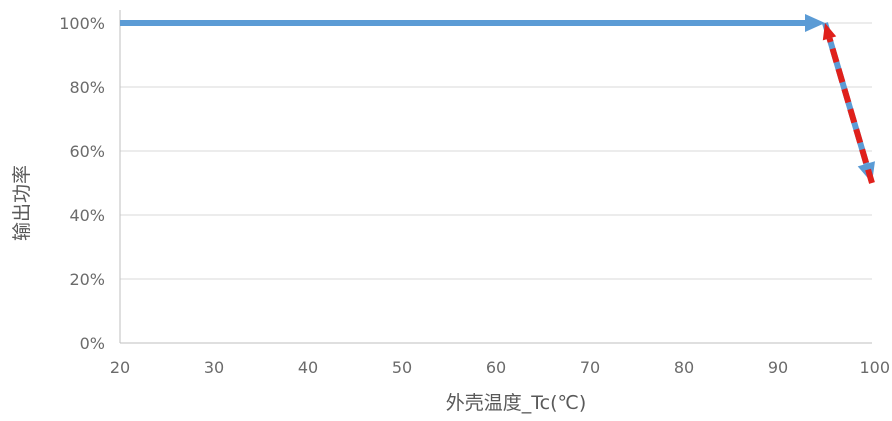 Image resolution: width=892 pixels, height=421 pixels. Describe the element at coordinates (214, 367) in the screenshot. I see `x-tick-label: 30` at that location.